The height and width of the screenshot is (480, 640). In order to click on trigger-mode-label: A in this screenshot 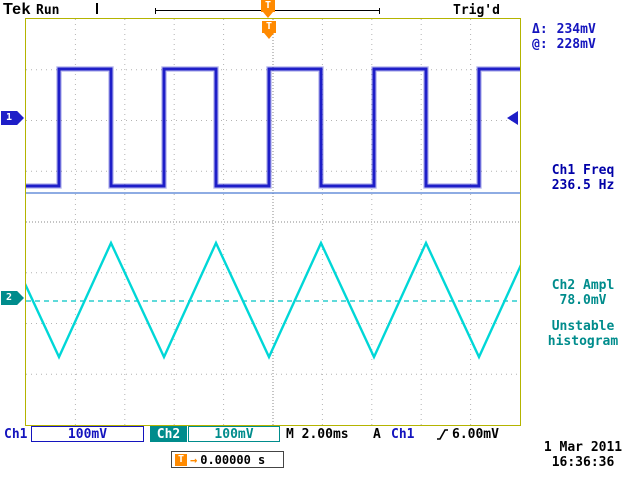, I will do `click(377, 434)`.